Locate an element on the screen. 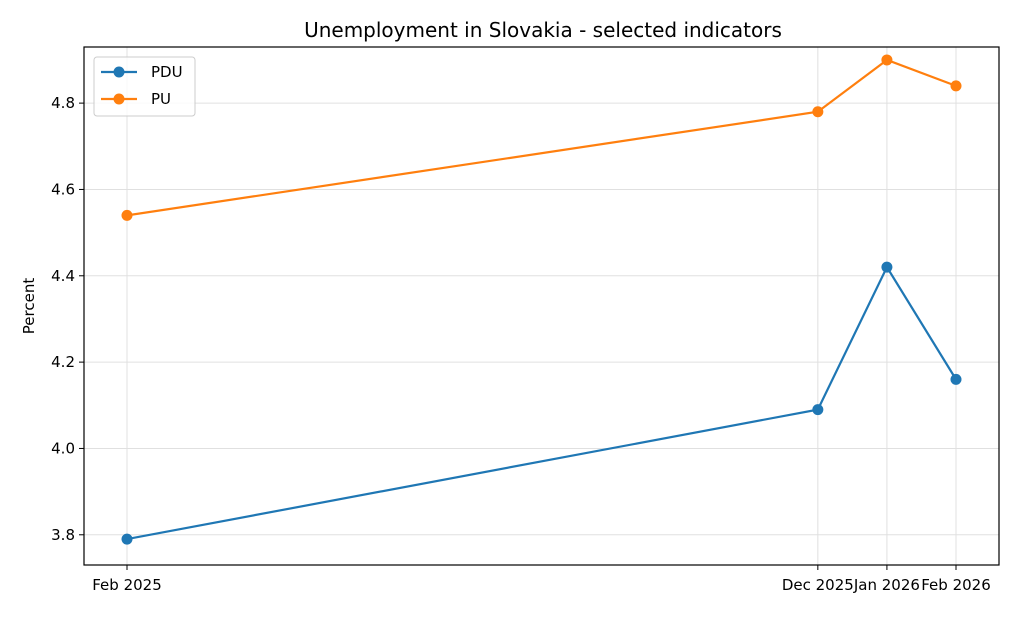 This screenshot has width=1024, height=619. y-tick-label: 4.2 is located at coordinates (63, 362).